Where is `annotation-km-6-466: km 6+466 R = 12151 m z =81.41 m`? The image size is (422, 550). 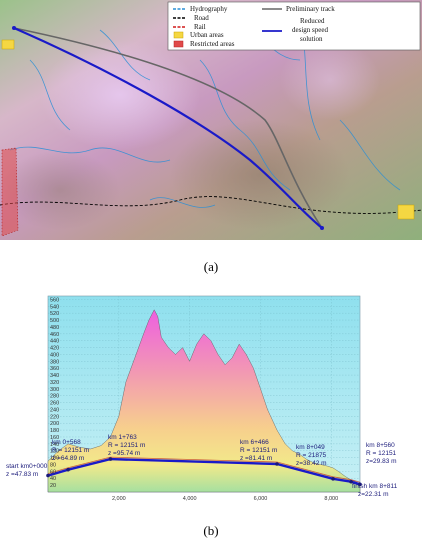
annotation-km-6-466: km 6+466 R = 12151 m z =81.41 m is located at coordinates (258, 450).